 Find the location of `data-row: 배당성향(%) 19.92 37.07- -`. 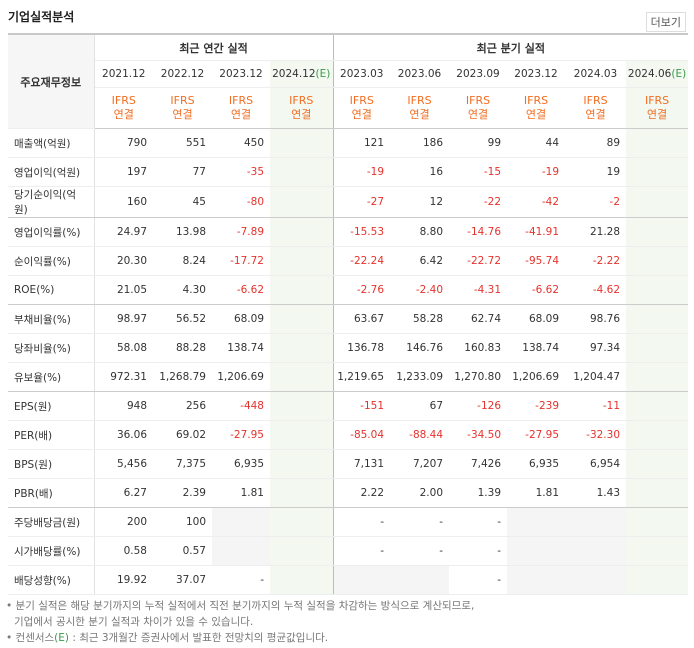

data-row: 배당성향(%) 19.92 37.07- - is located at coordinates (348, 580).